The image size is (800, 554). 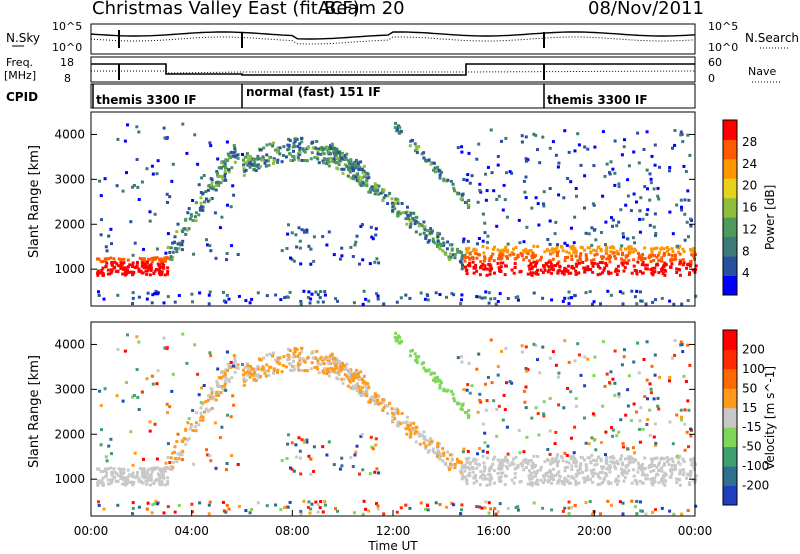 I want to click on colorbar-tick-label: 100, so click(x=753, y=369).